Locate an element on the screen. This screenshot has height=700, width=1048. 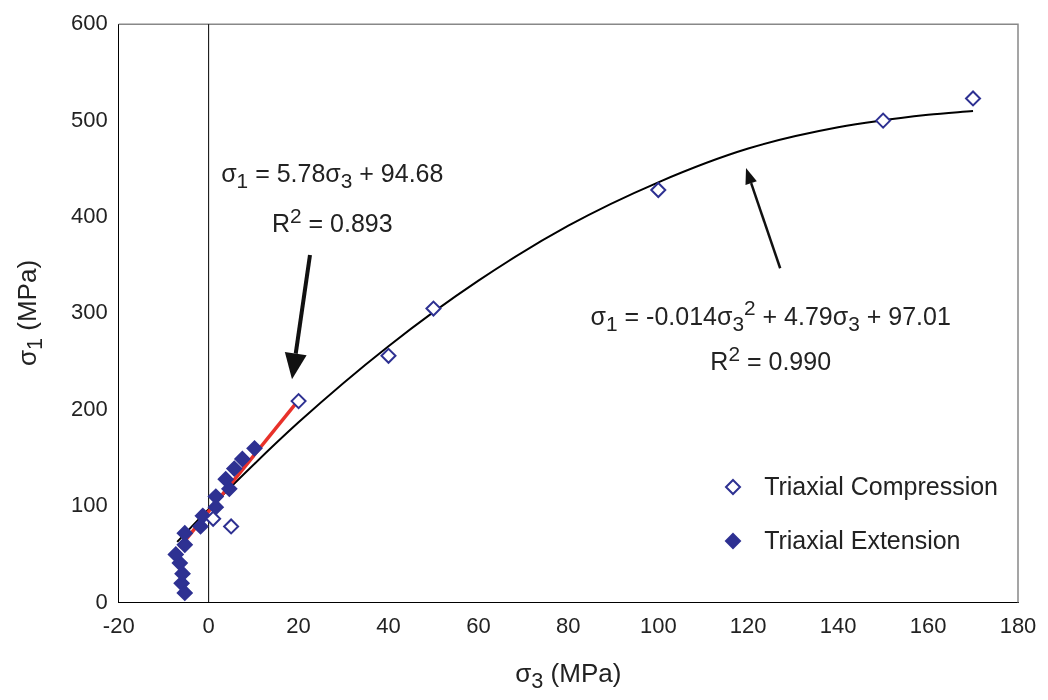
x-tick-label: 120 is located at coordinates (748, 625).